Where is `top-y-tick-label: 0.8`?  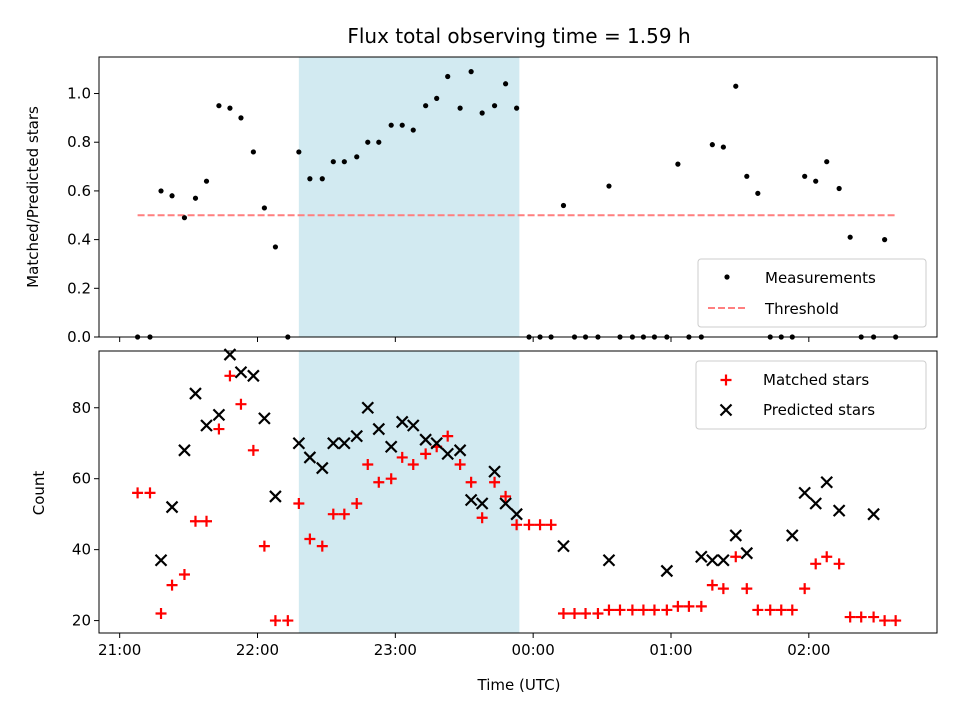
top-y-tick-label: 0.8 is located at coordinates (79, 142).